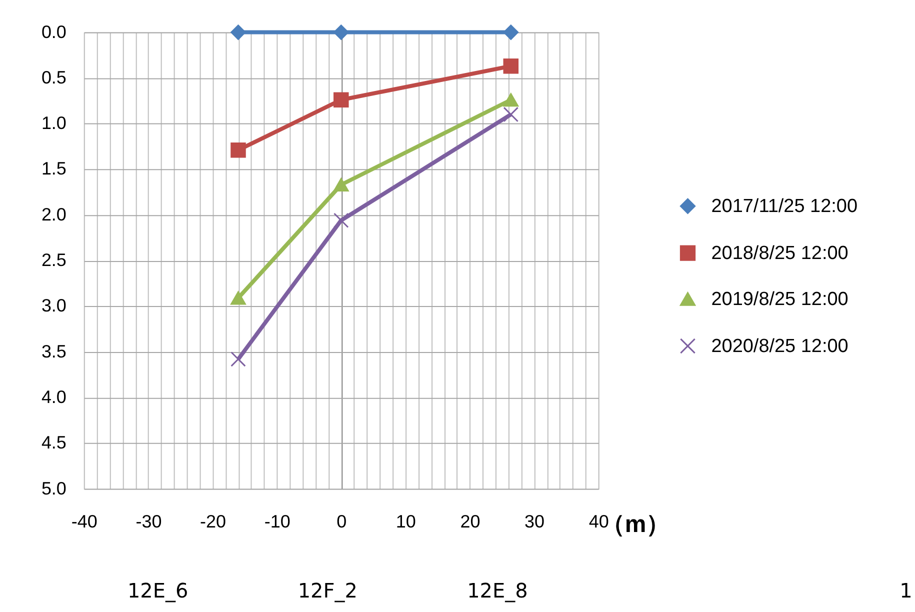 This screenshot has height=612, width=915. Describe the element at coordinates (406, 521) in the screenshot. I see `x-tick-label: 10` at that location.